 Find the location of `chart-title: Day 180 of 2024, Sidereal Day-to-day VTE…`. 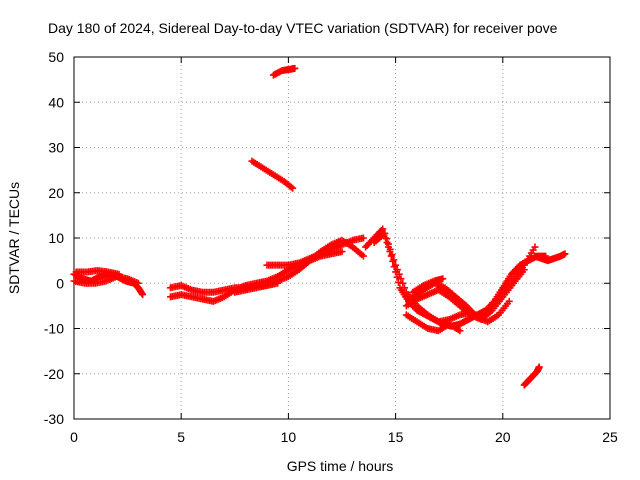

chart-title: Day 180 of 2024, Sidereal Day-to-day VTE… is located at coordinates (303, 28).